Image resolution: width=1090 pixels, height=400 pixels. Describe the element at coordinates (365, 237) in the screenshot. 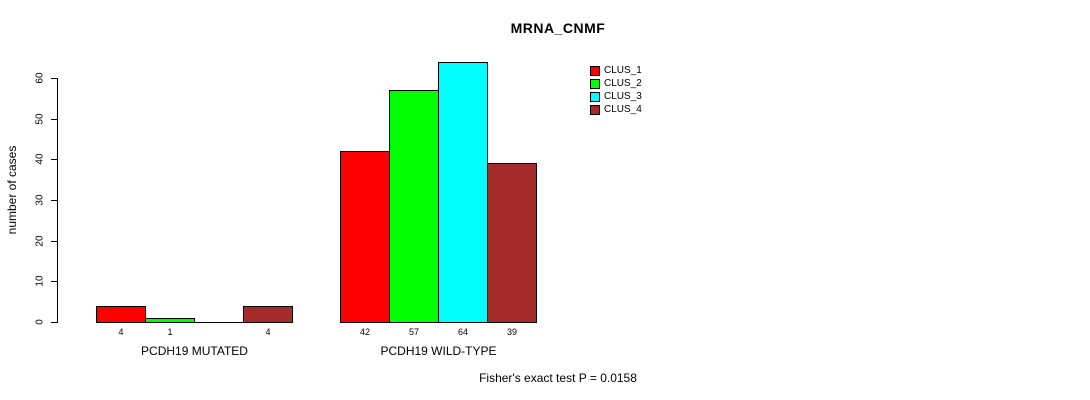

I see `bar-clus-1-pcdh19-wild-type` at that location.